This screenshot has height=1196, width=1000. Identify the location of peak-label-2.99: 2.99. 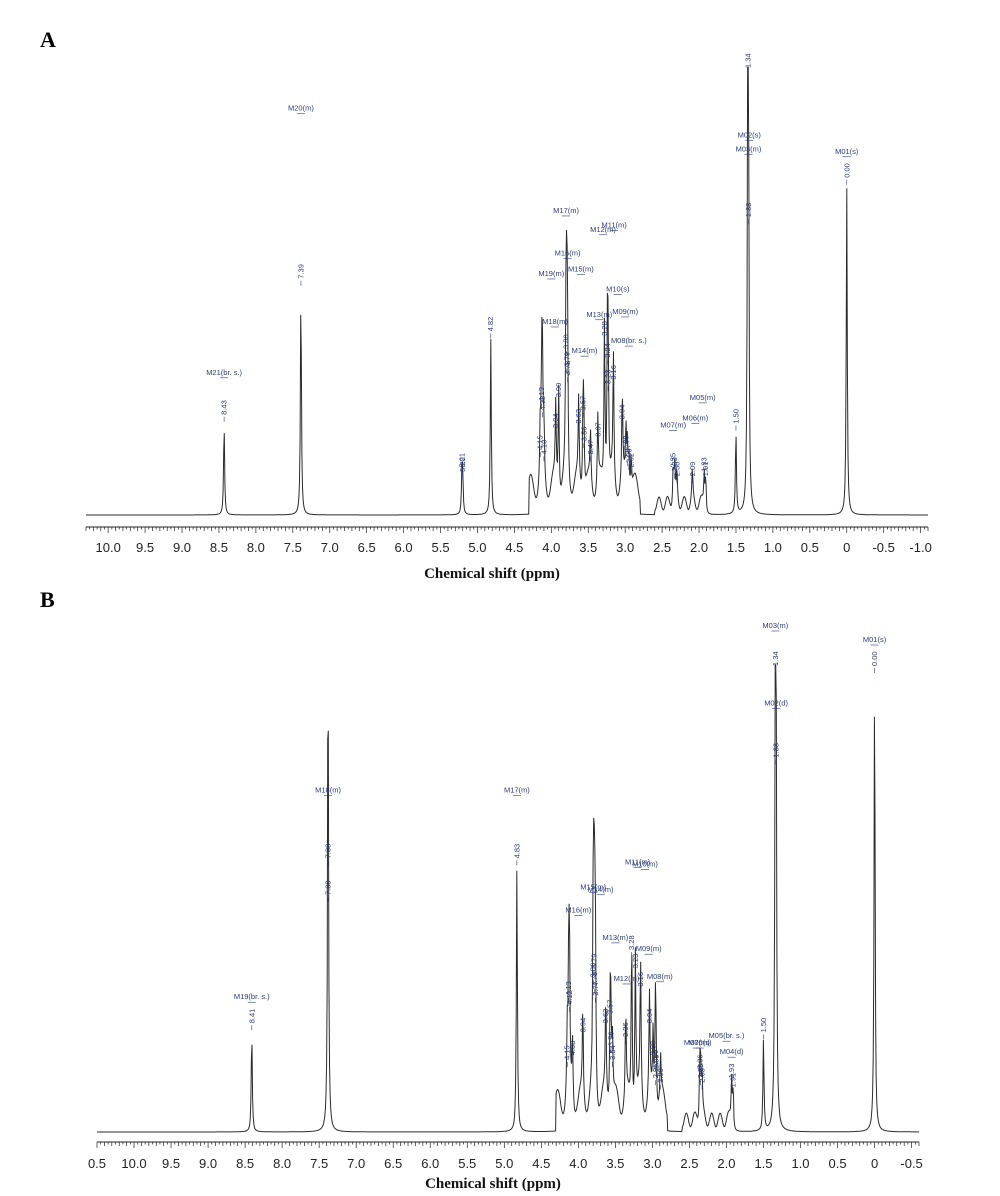
(653, 1048).